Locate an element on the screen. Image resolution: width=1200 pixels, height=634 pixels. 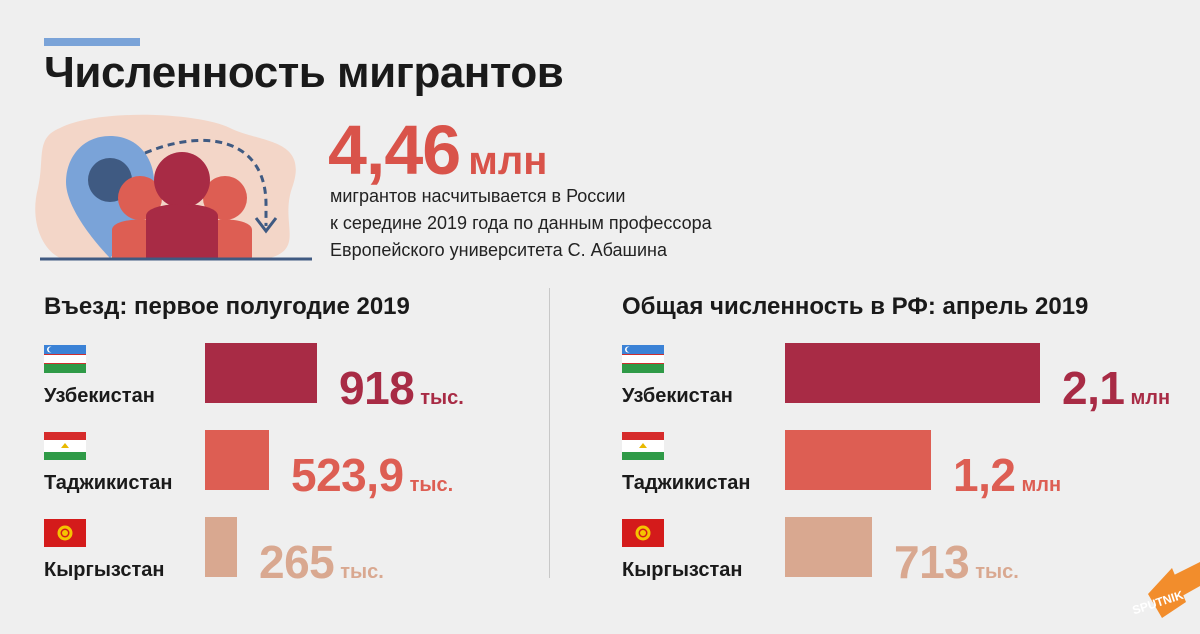
data-label: 1,2 млн is located at coordinates (1007, 481).